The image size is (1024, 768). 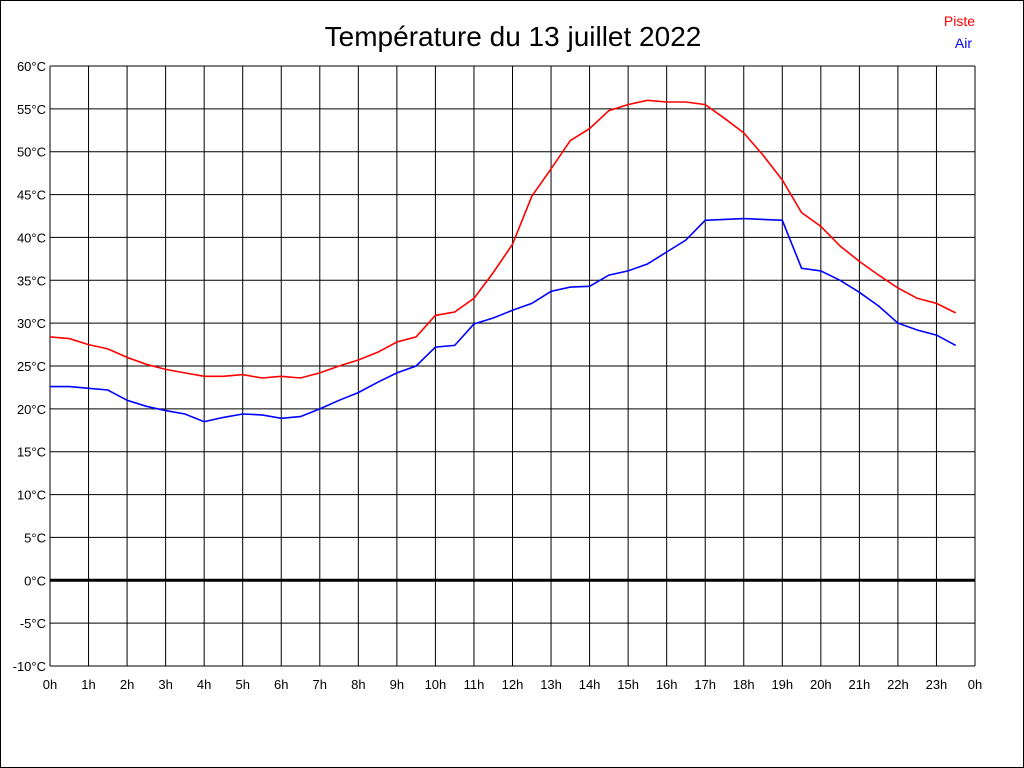 What do you see at coordinates (31, 66) in the screenshot?
I see `y-tick-label: 60°C` at bounding box center [31, 66].